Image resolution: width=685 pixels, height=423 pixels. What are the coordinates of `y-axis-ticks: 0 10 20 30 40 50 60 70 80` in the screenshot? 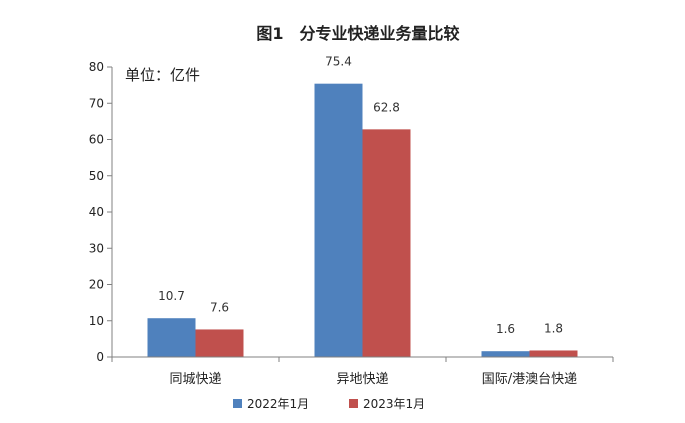 It's located at (100, 212).